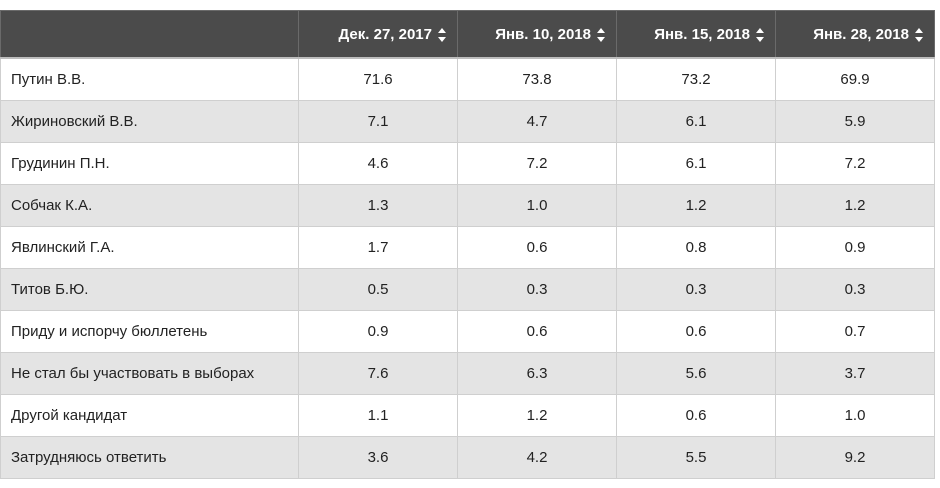 The image size is (940, 488). I want to click on column-header-0: Дек. 27, 2017, so click(378, 34).